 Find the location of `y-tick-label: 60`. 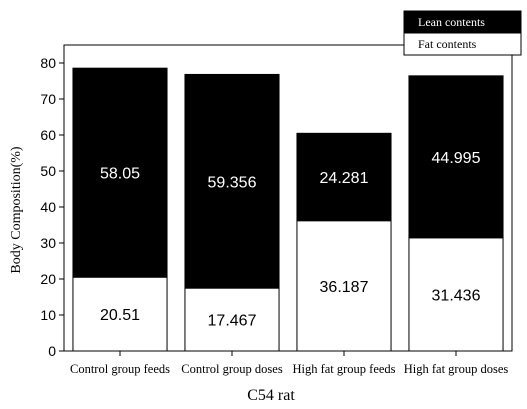

y-tick-label: 60 is located at coordinates (48, 135).